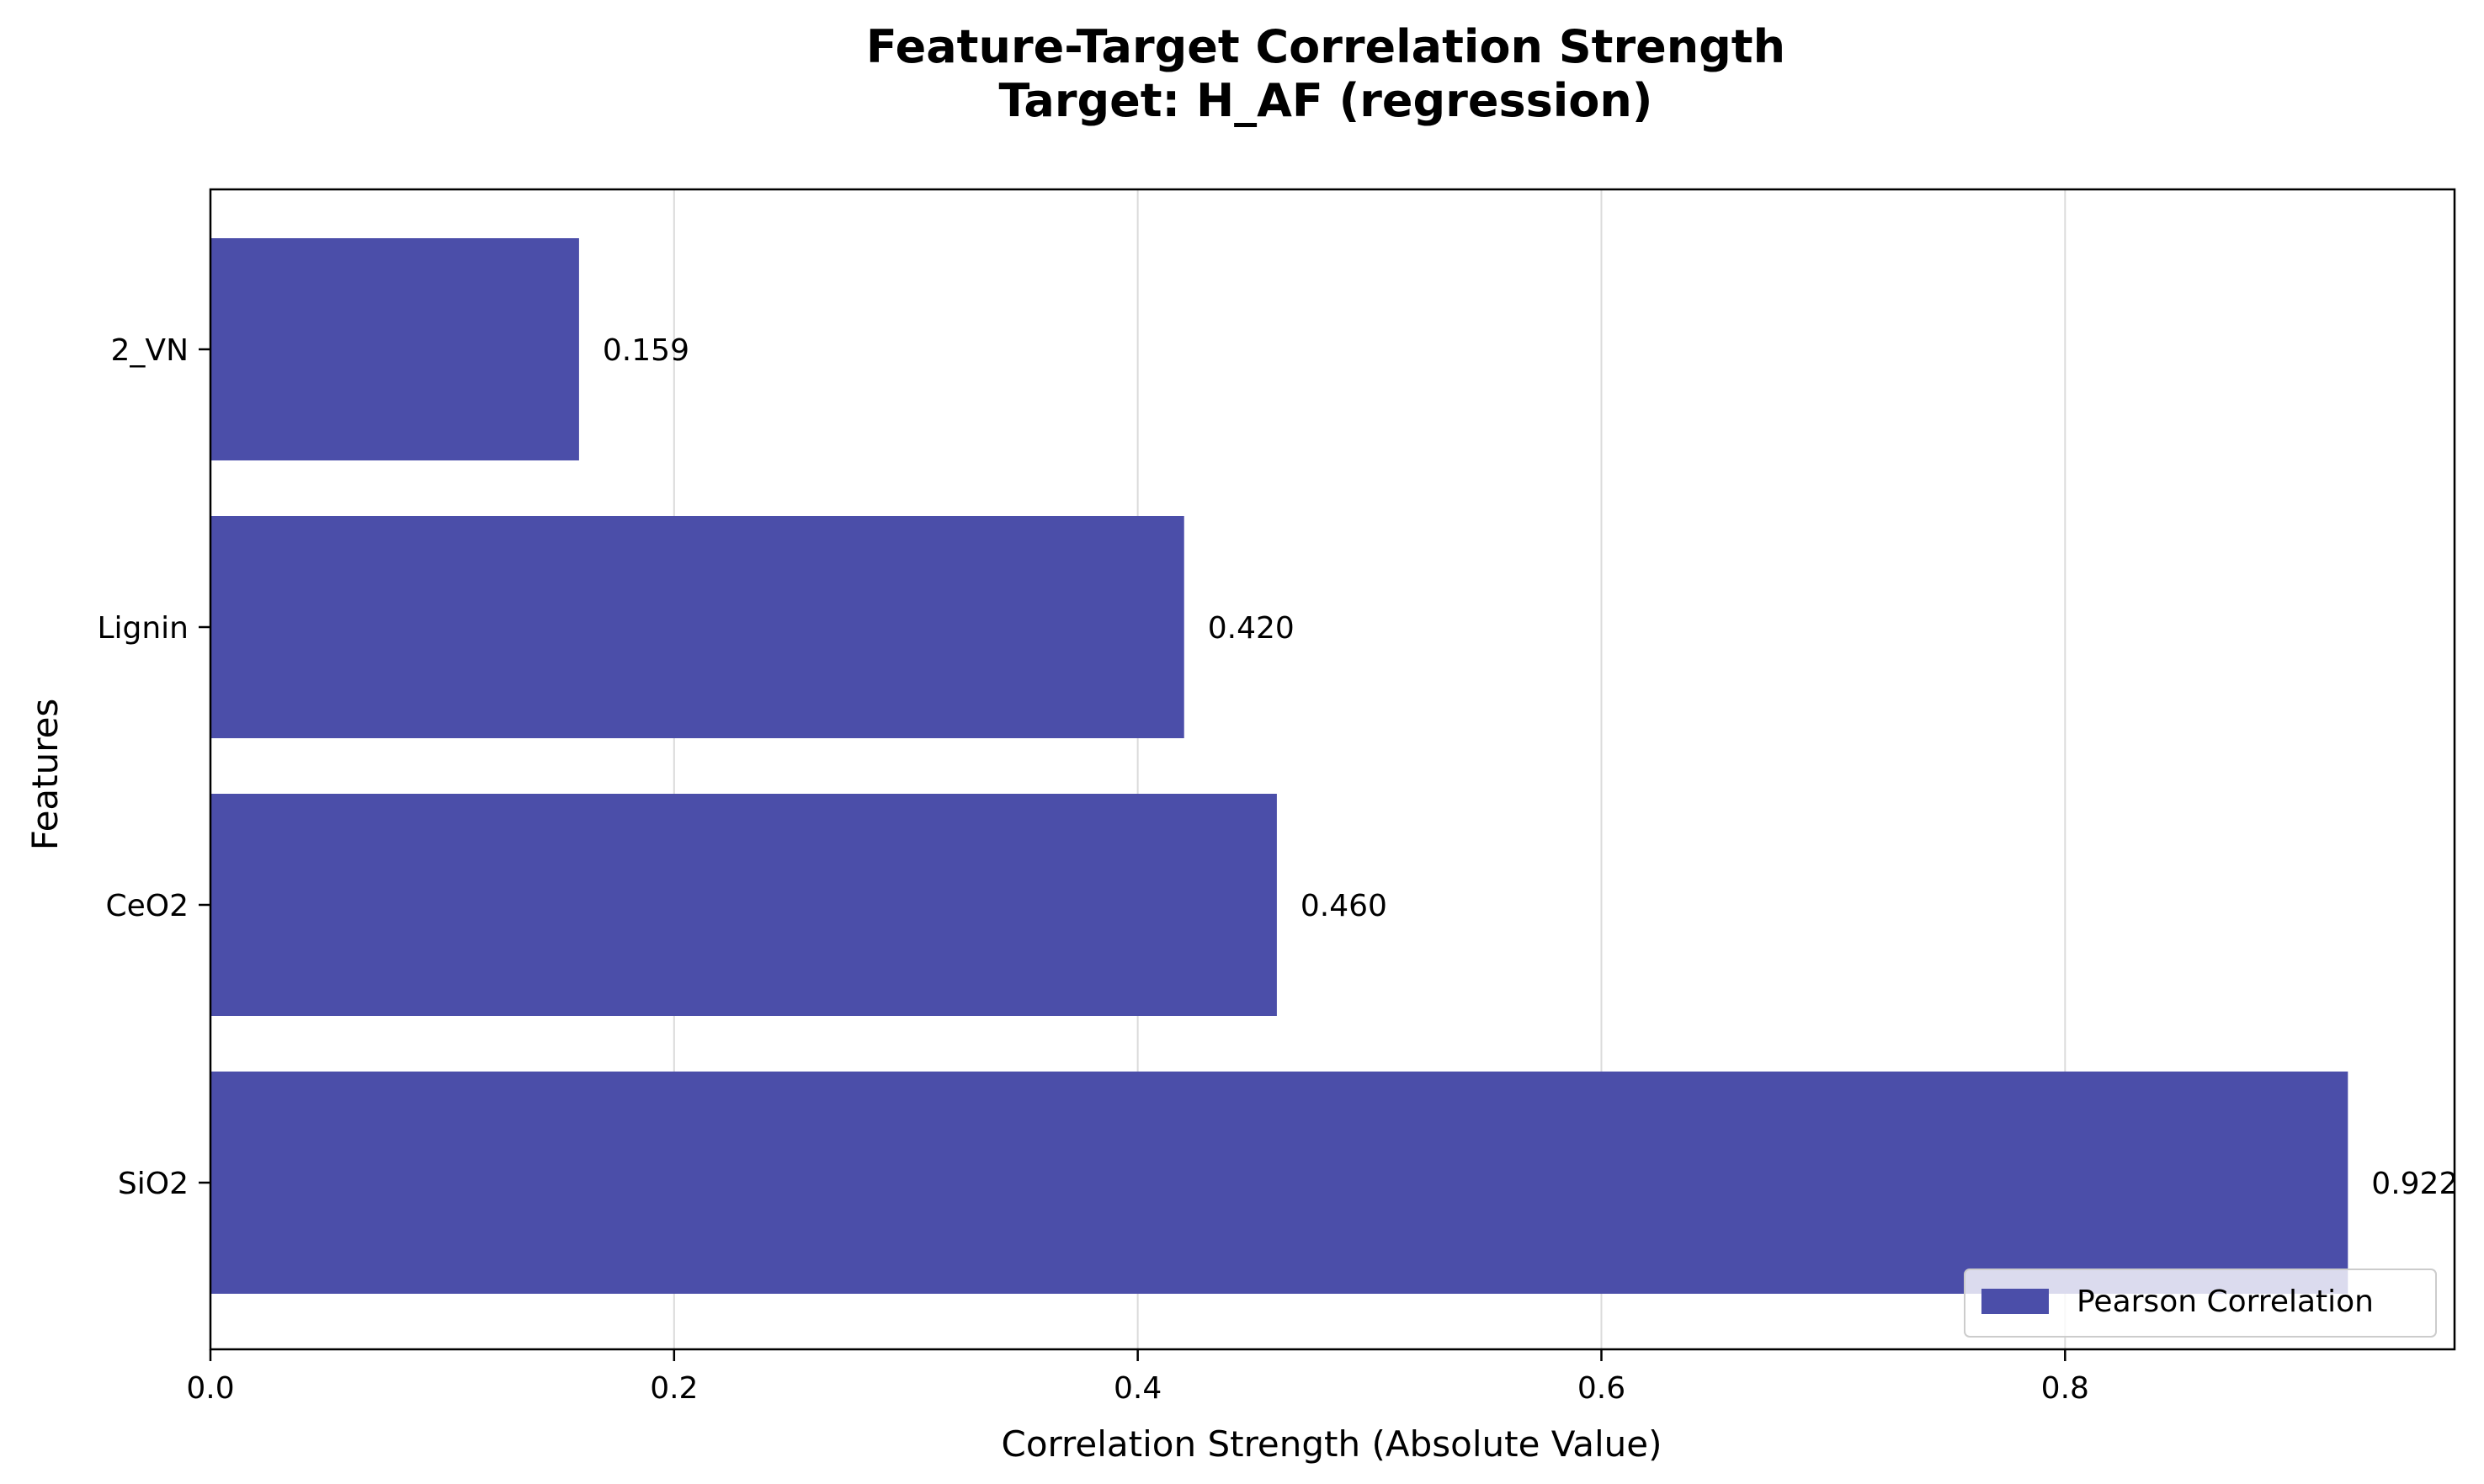 The height and width of the screenshot is (1484, 2484). What do you see at coordinates (150, 350) in the screenshot?
I see `y-tick-label-2-vn: 2_VN` at bounding box center [150, 350].